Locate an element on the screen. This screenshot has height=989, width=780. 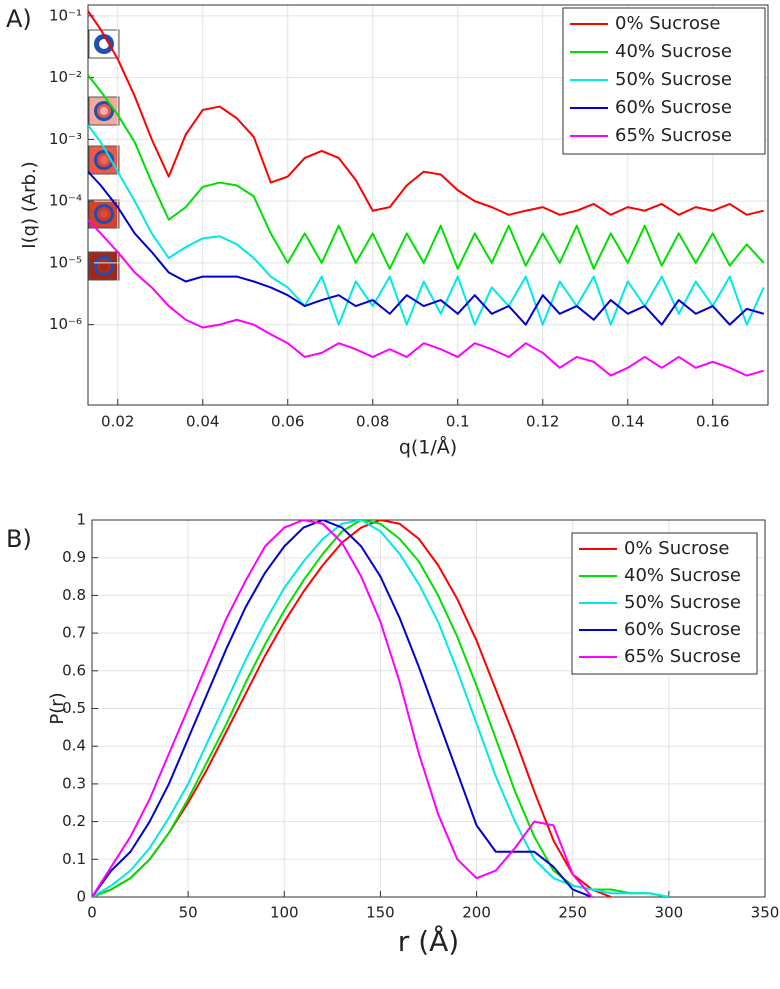
x-tick-label: 250 is located at coordinates (572, 913).